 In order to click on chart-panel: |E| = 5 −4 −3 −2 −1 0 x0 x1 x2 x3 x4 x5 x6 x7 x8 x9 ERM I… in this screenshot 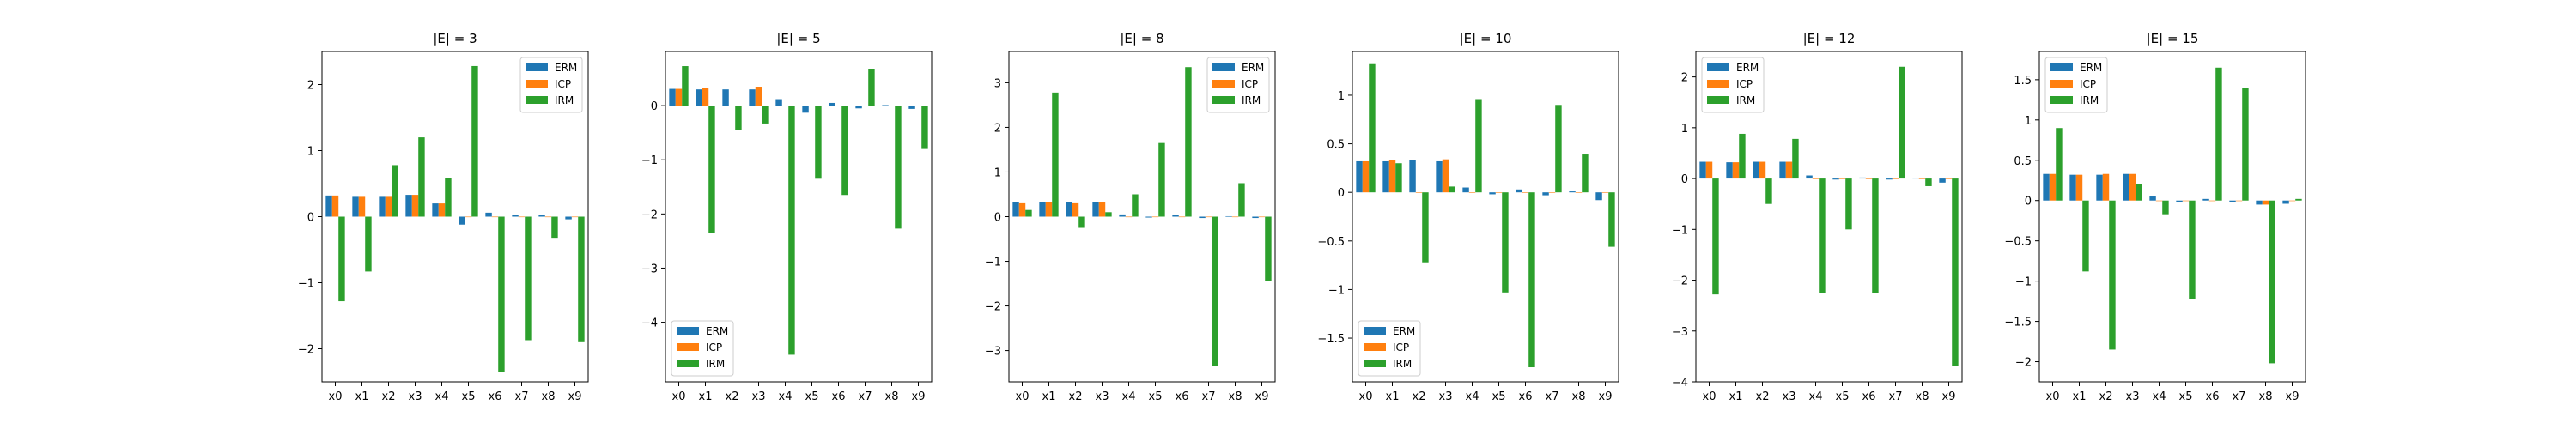, I will do `click(787, 217)`.